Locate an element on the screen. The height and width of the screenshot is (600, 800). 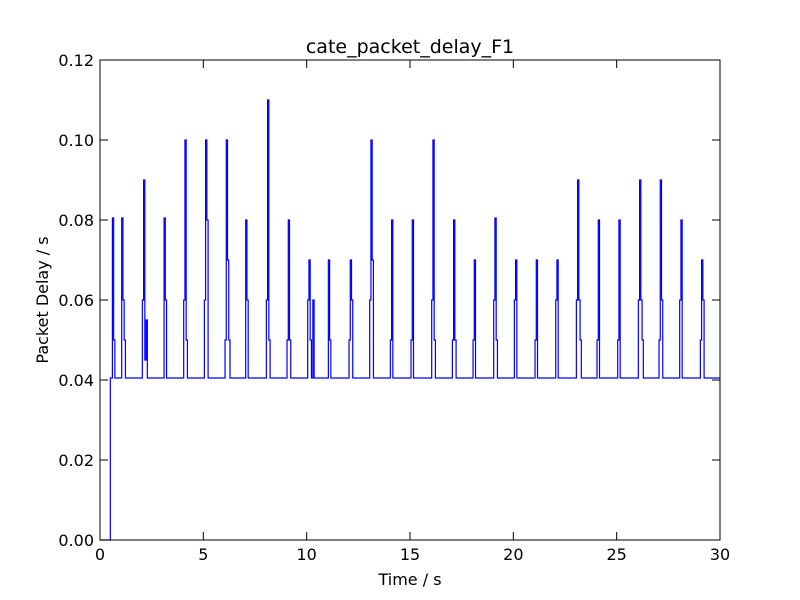
y-axis-label: Packet Delay / s is located at coordinates (42, 299).